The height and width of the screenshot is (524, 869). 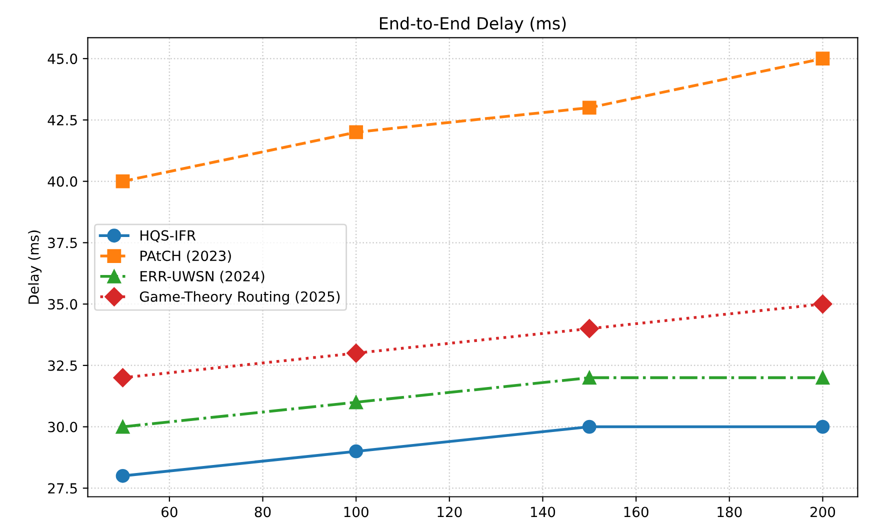 I want to click on x-tick-label: 120, so click(x=450, y=512).